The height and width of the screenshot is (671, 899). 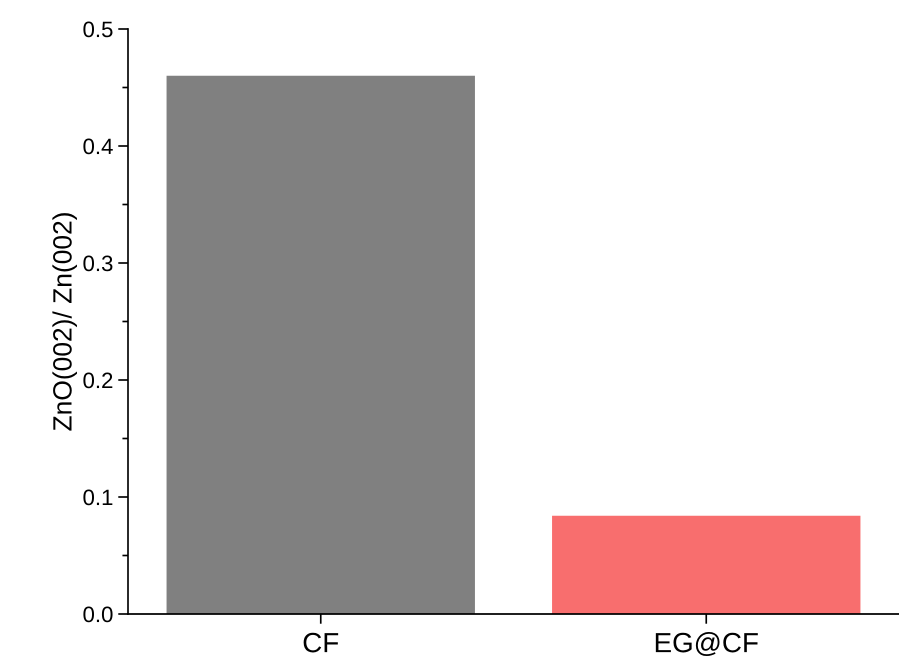 I want to click on y-axis-title: ZnO(002)/ Zn(002), so click(x=64, y=322).